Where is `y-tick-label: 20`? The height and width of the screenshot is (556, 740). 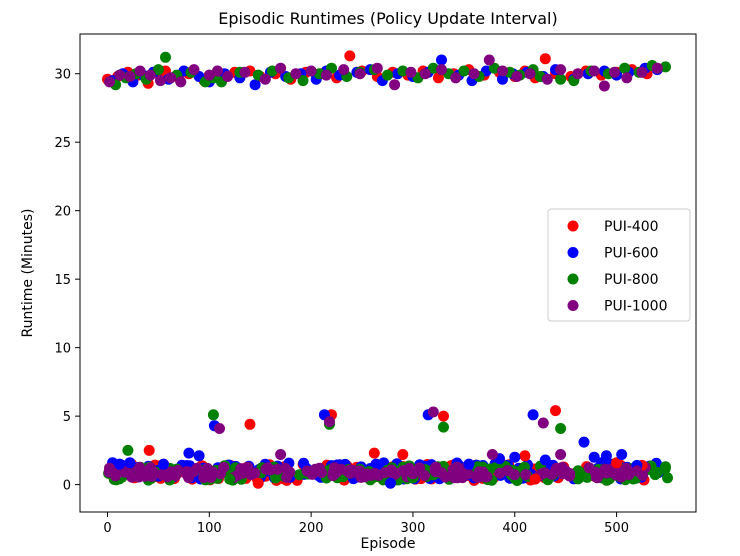
y-tick-label: 20 is located at coordinates (62, 212).